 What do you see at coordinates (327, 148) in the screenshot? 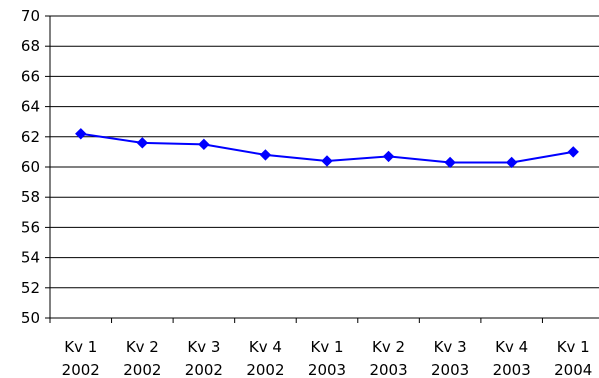
I see `series-layer` at bounding box center [327, 148].